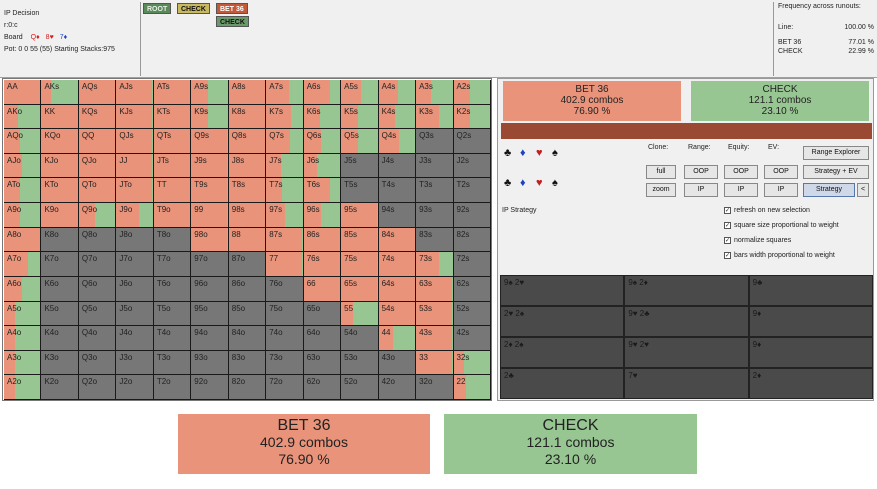 This screenshot has height=489, width=877. I want to click on hand-cell: 82s, so click(472, 240).